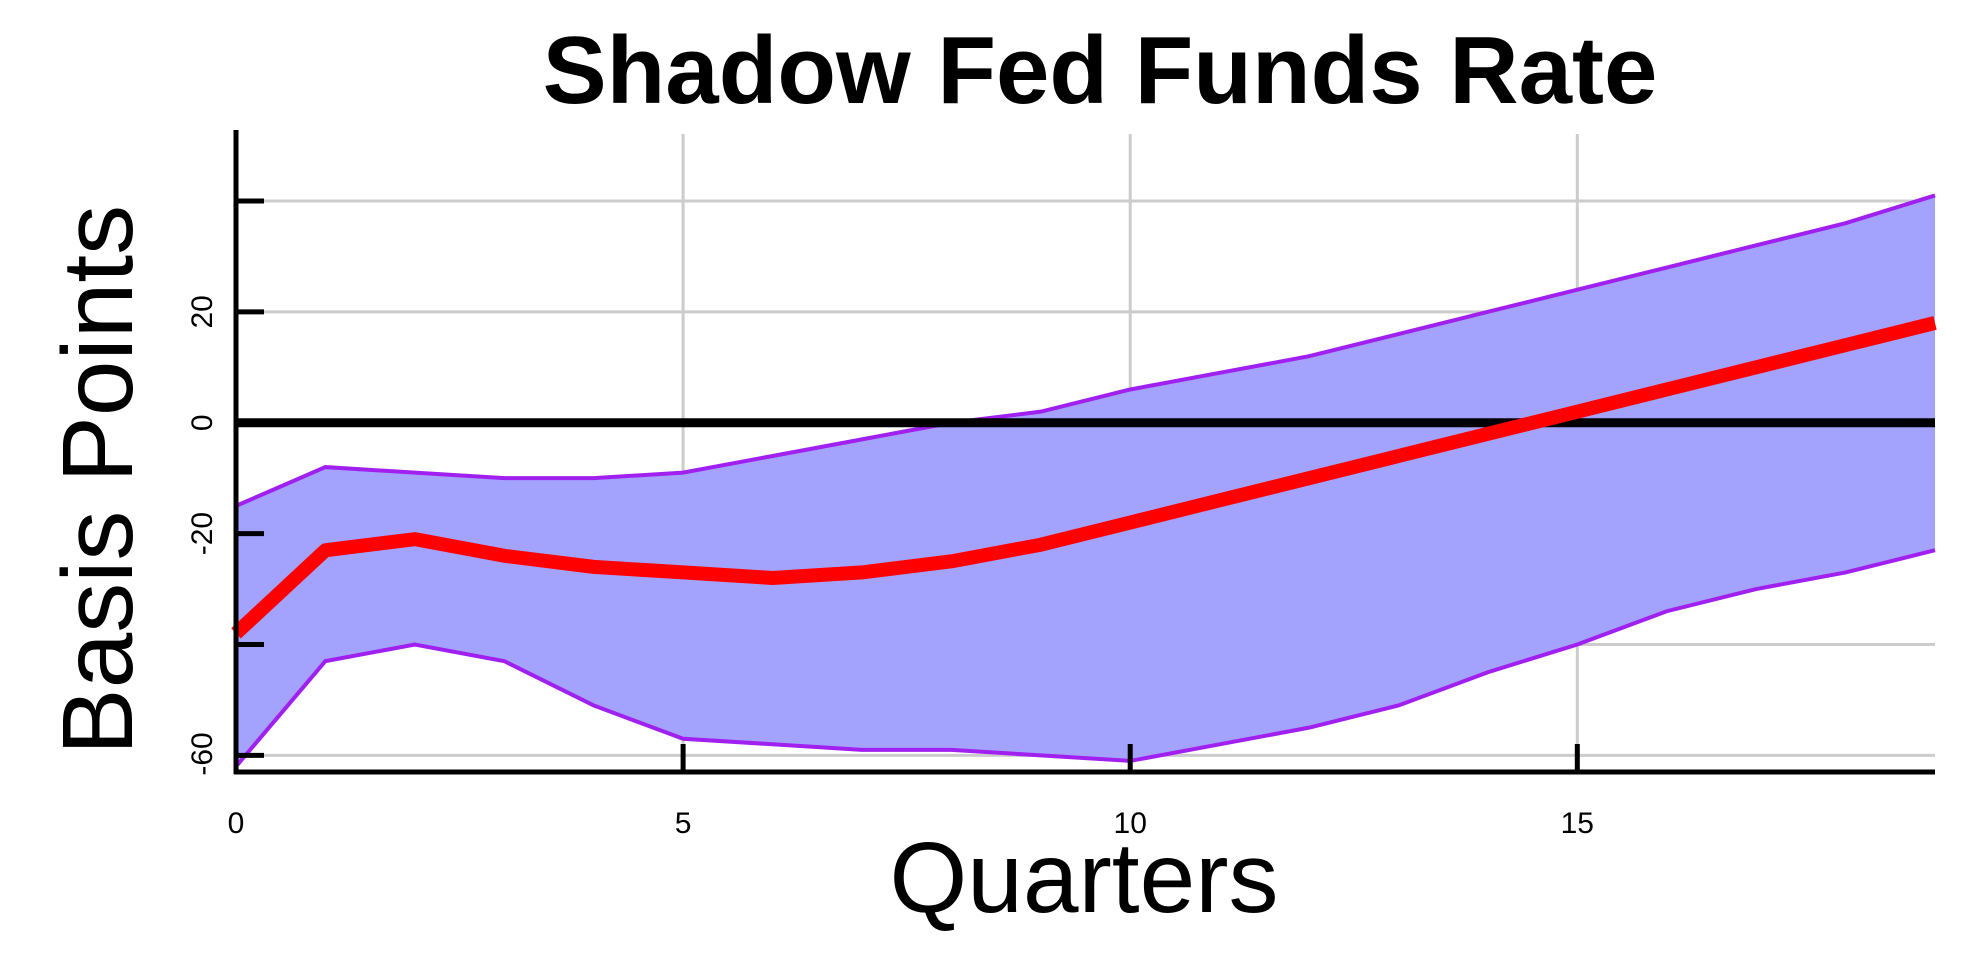 The height and width of the screenshot is (961, 1975). What do you see at coordinates (1130, 823) in the screenshot?
I see `x-tick-label: 10` at bounding box center [1130, 823].